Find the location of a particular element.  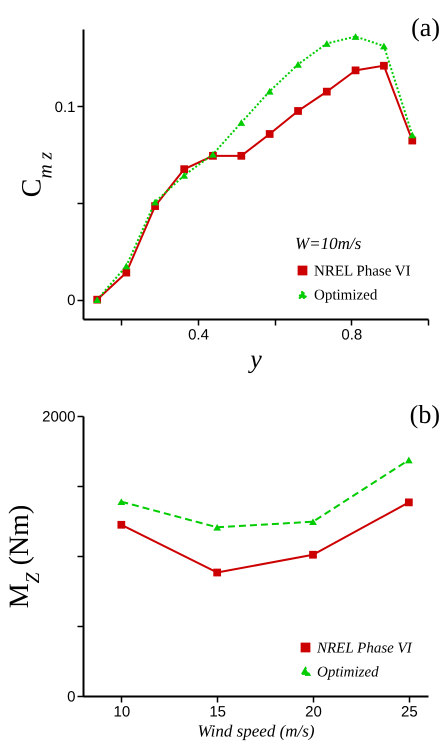

annotation: (a) is located at coordinates (425, 27).